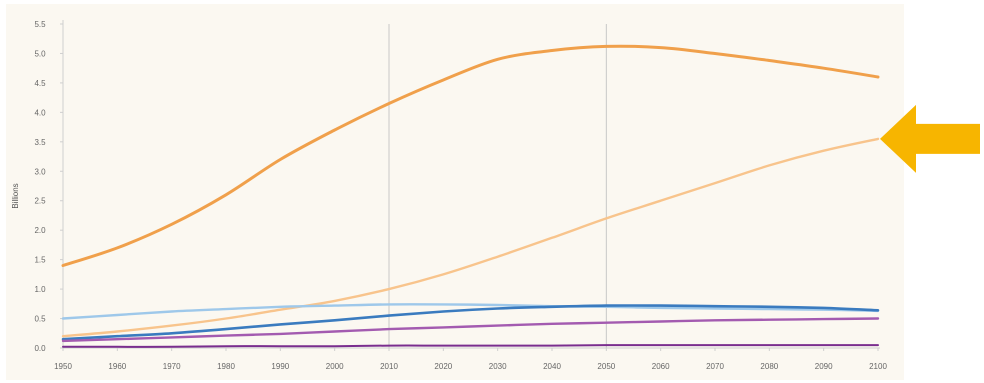 The height and width of the screenshot is (383, 984). Describe the element at coordinates (389, 366) in the screenshot. I see `x-tick-label: 2010` at that location.